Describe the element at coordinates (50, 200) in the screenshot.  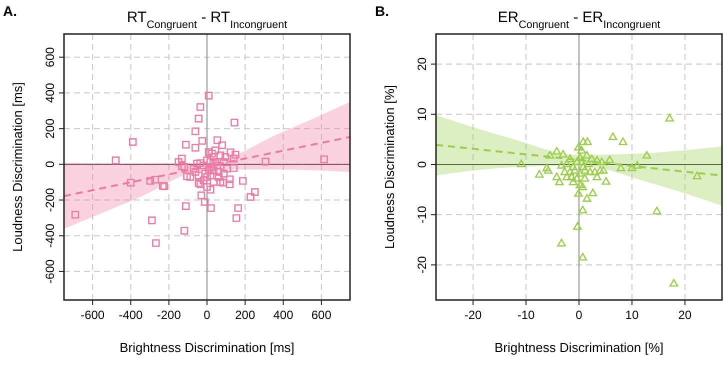
I see `y-tick-label: -200` at that location.